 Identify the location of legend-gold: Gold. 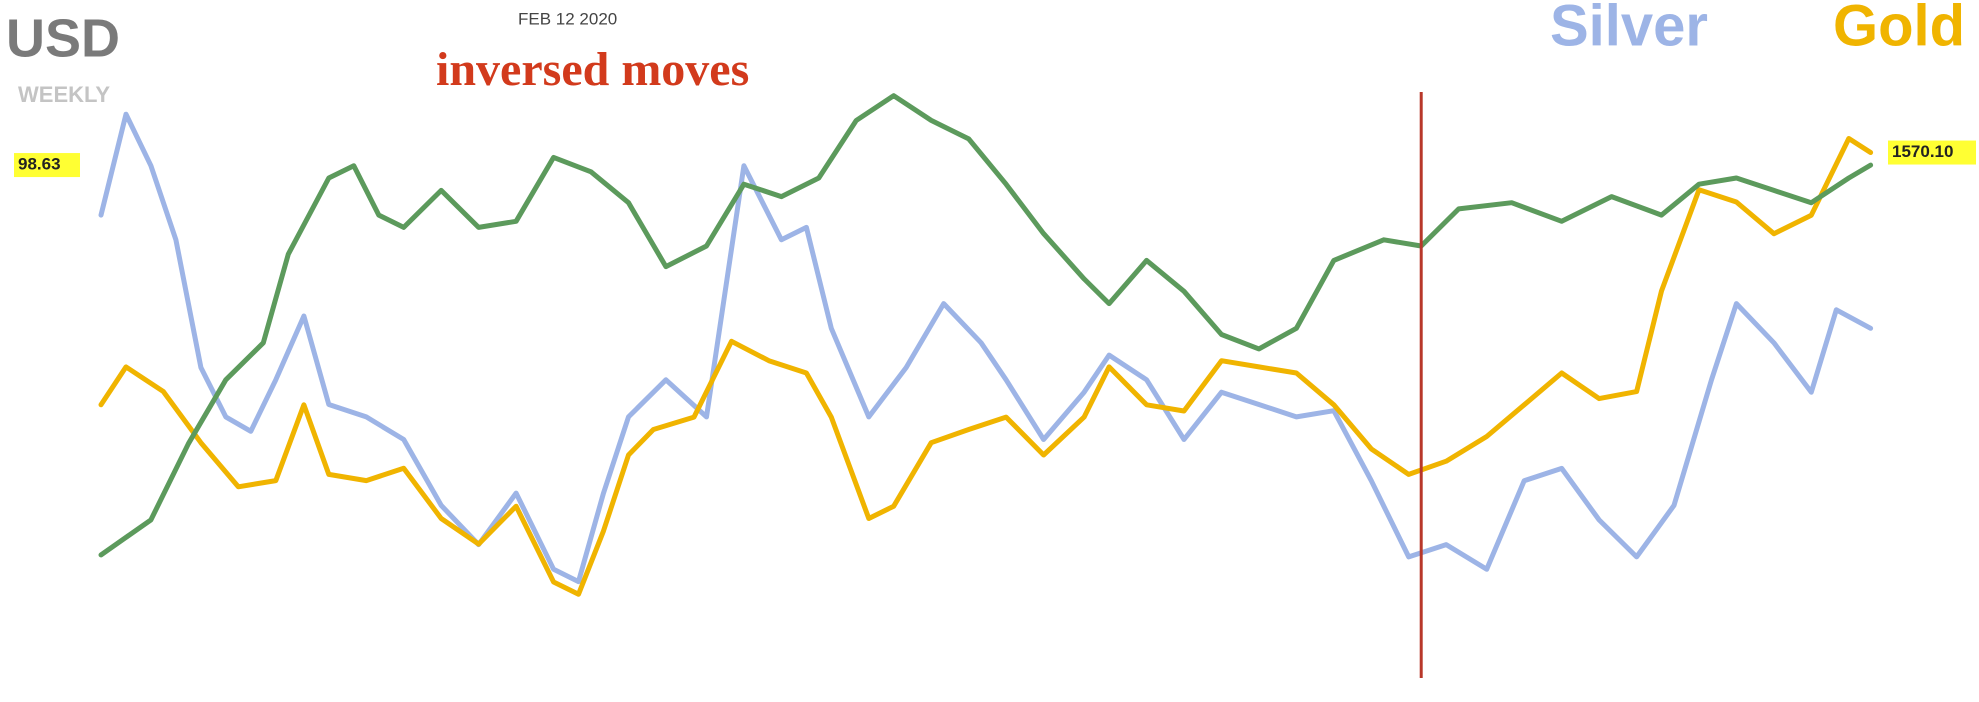
(1899, 29).